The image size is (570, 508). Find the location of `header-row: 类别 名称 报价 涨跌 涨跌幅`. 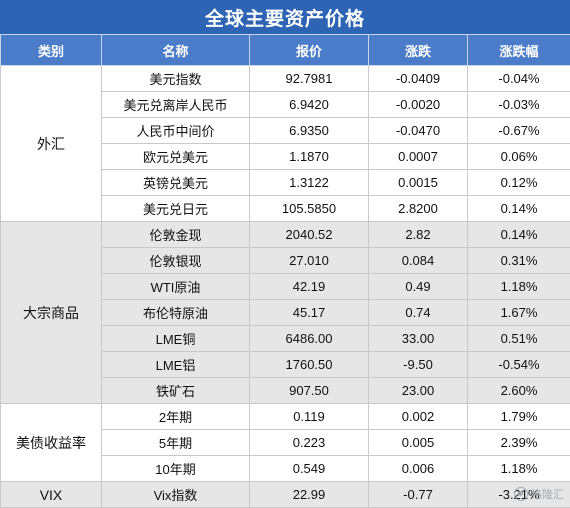

header-row: 类别 名称 报价 涨跌 涨跌幅 is located at coordinates (285, 50).